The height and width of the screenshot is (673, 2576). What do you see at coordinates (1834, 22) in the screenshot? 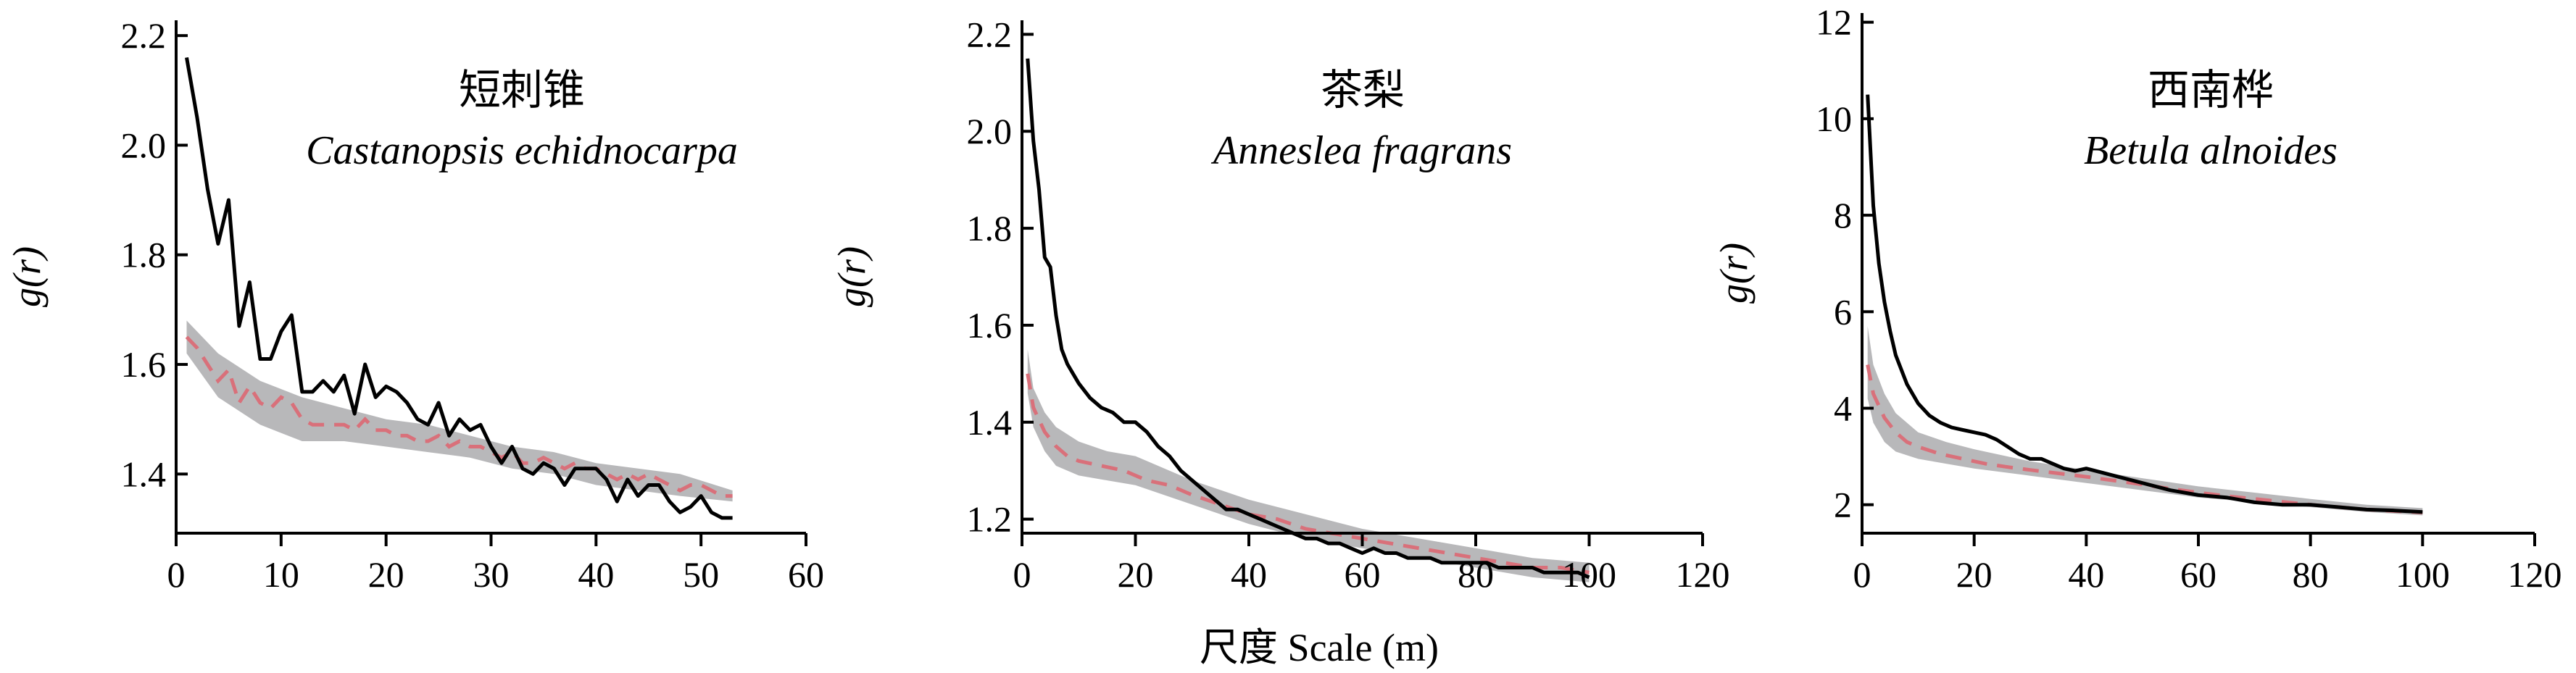
I see `y-tick-label: 12` at bounding box center [1834, 22].